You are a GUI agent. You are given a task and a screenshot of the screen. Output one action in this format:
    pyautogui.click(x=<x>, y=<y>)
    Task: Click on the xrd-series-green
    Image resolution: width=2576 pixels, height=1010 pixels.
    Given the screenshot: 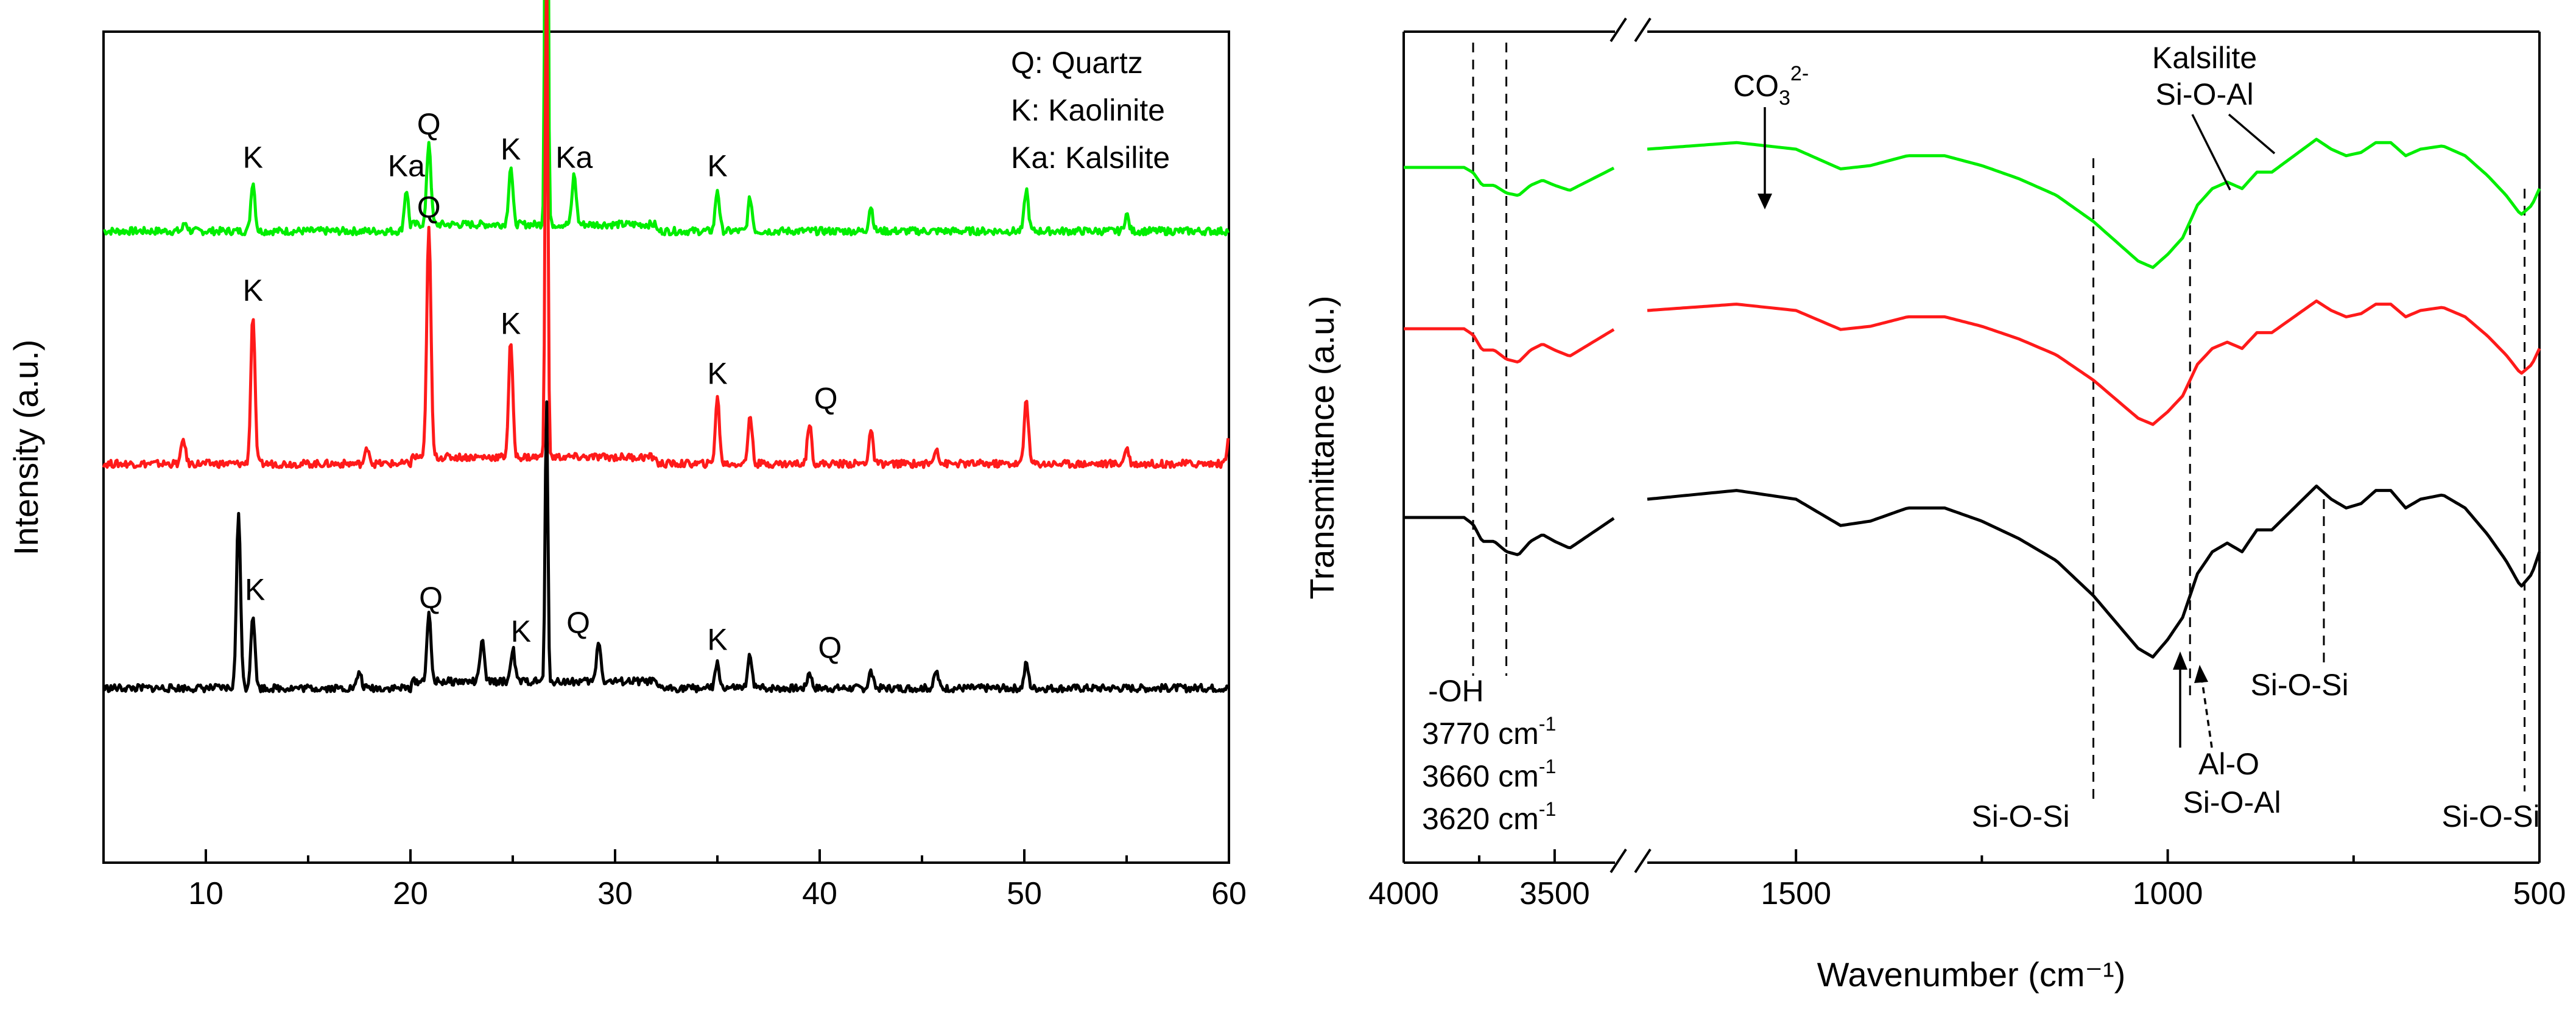 What is the action you would take?
    pyautogui.click(x=666, y=118)
    